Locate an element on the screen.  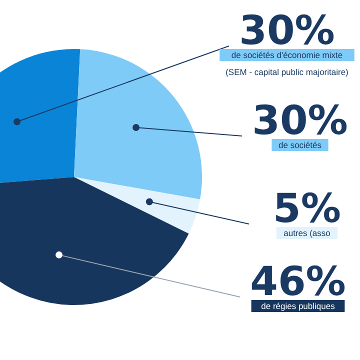
slice-label: de régies publiques is located at coordinates (298, 306).